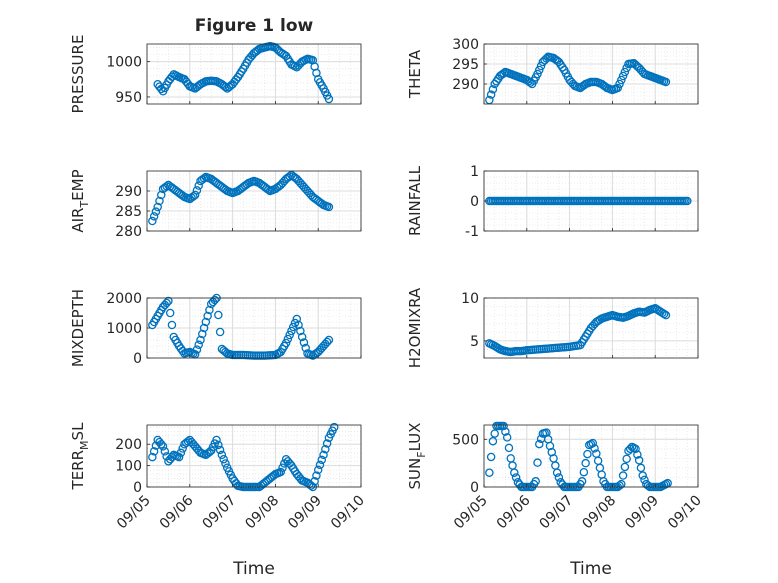  Describe the element at coordinates (557, 513) in the screenshot. I see `x-tick-label: 09/07` at that location.